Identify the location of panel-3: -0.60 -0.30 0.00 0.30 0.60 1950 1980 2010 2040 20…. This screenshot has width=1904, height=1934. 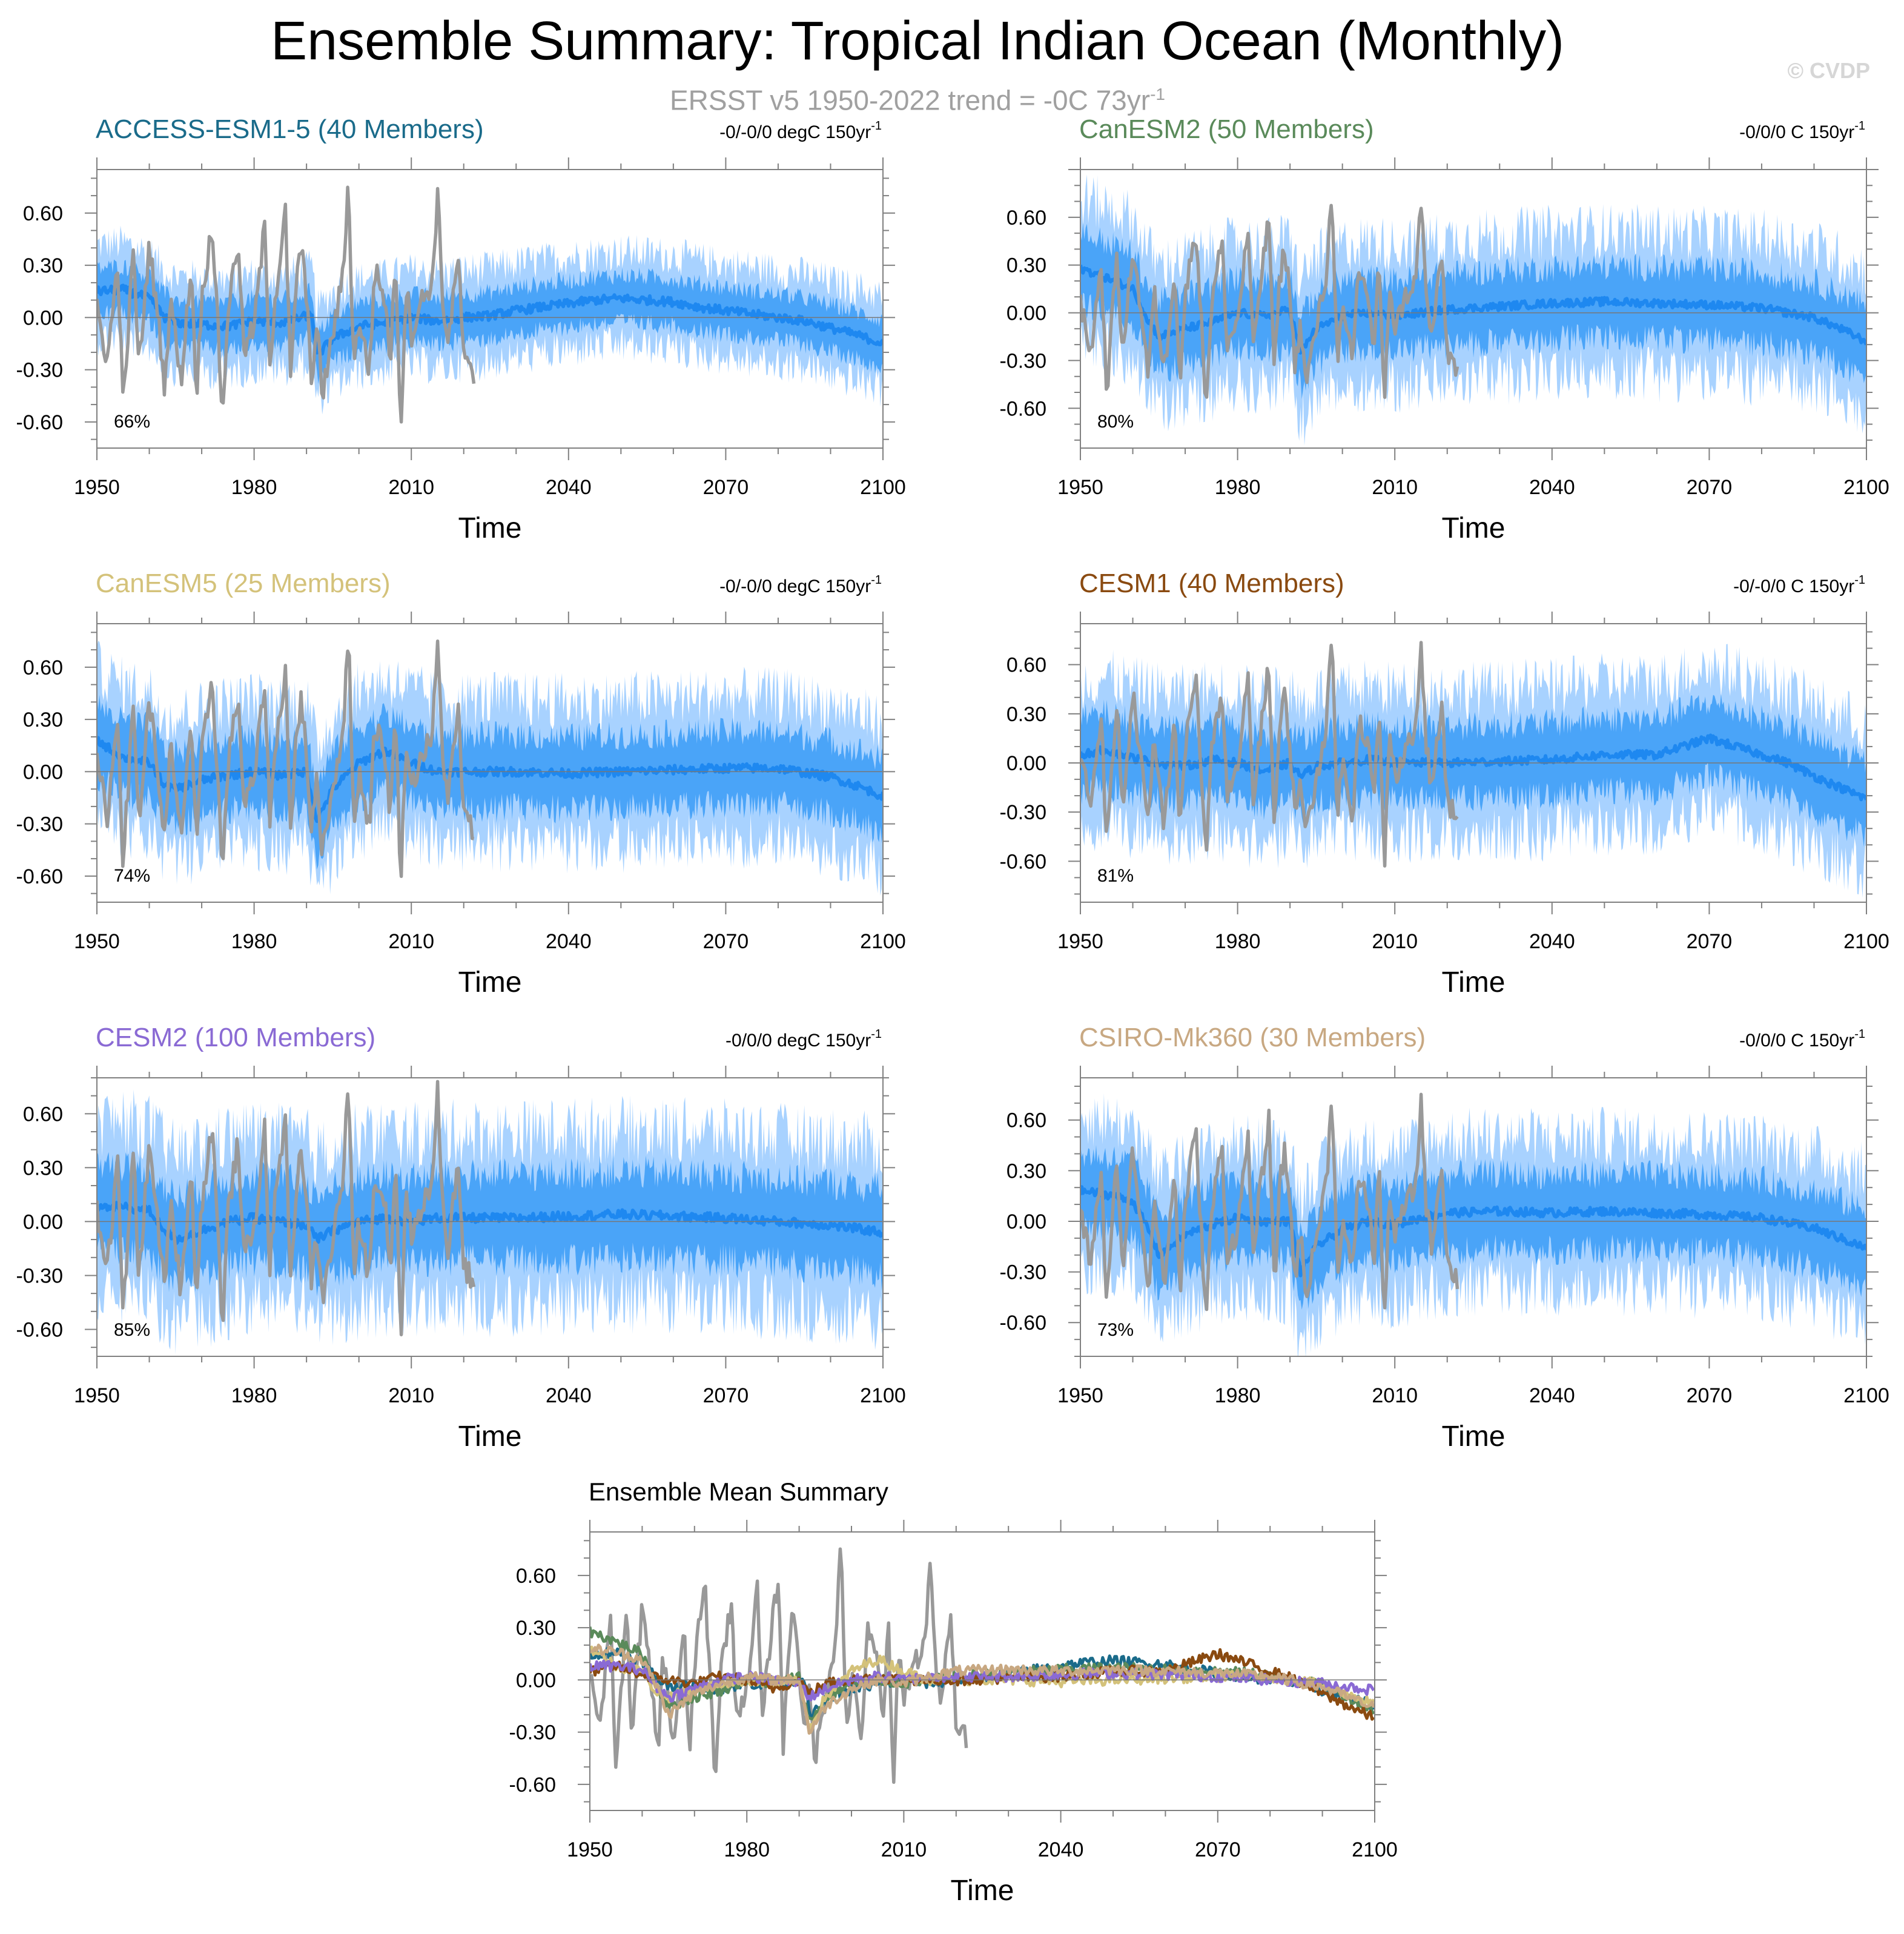
(461, 783).